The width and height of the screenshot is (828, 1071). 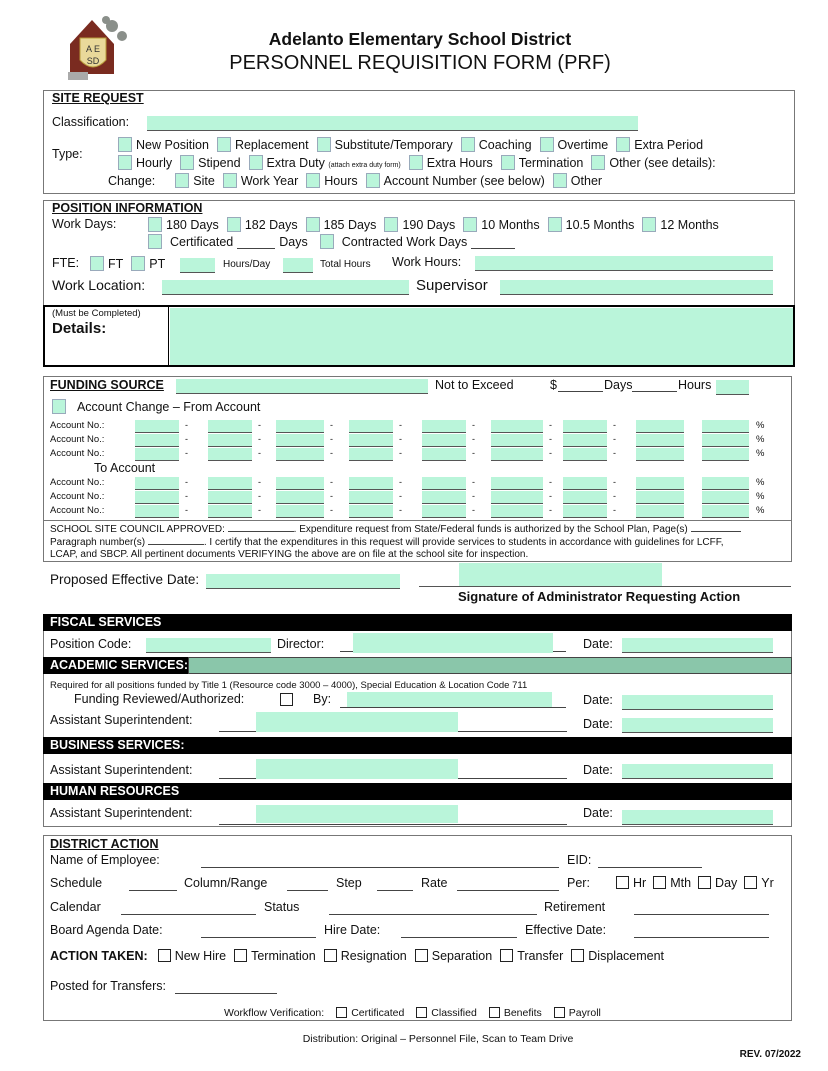 I want to click on action-transfer: Transfer, so click(x=530, y=956).